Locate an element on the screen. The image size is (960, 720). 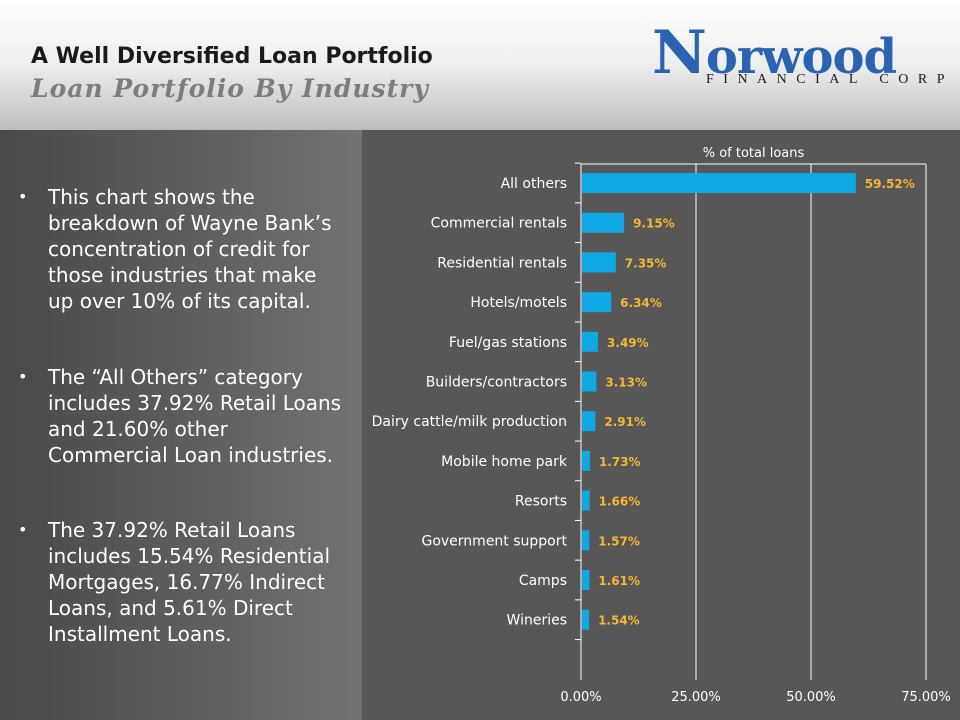
norwood-logo: Norwood FINANCIAL CORP is located at coordinates (798, 56).